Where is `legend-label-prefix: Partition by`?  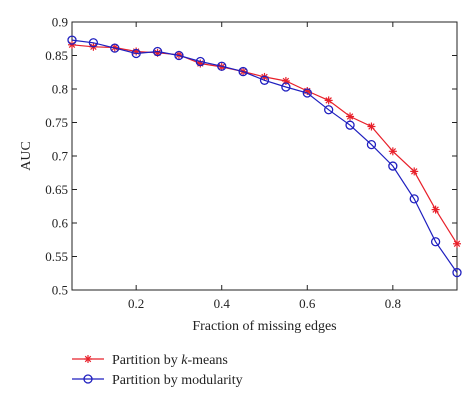 legend-label-prefix: Partition by is located at coordinates (146, 360).